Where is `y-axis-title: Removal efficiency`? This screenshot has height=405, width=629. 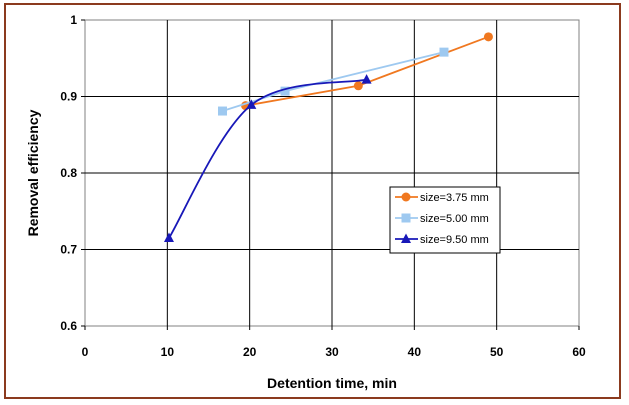
y-axis-title: Removal efficiency is located at coordinates (33, 172).